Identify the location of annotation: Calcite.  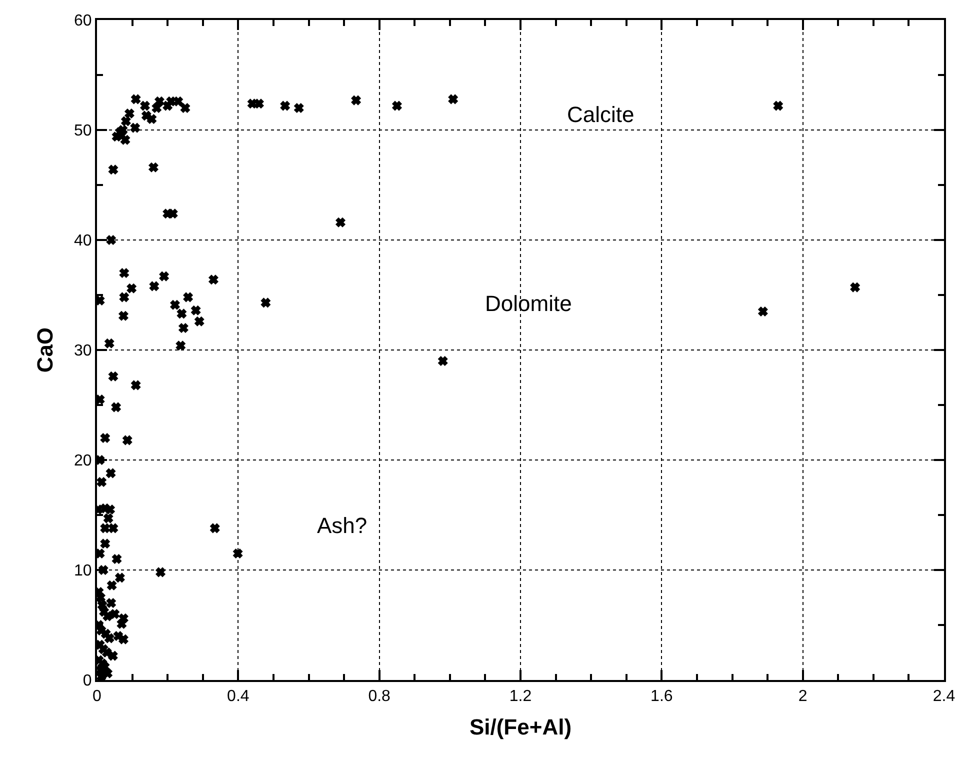
(600, 114).